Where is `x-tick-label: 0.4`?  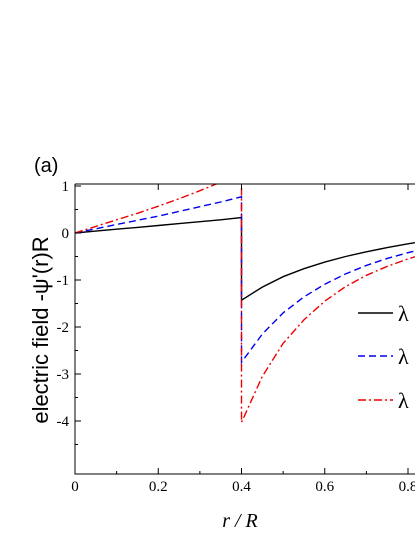
x-tick-label: 0.4 is located at coordinates (241, 487).